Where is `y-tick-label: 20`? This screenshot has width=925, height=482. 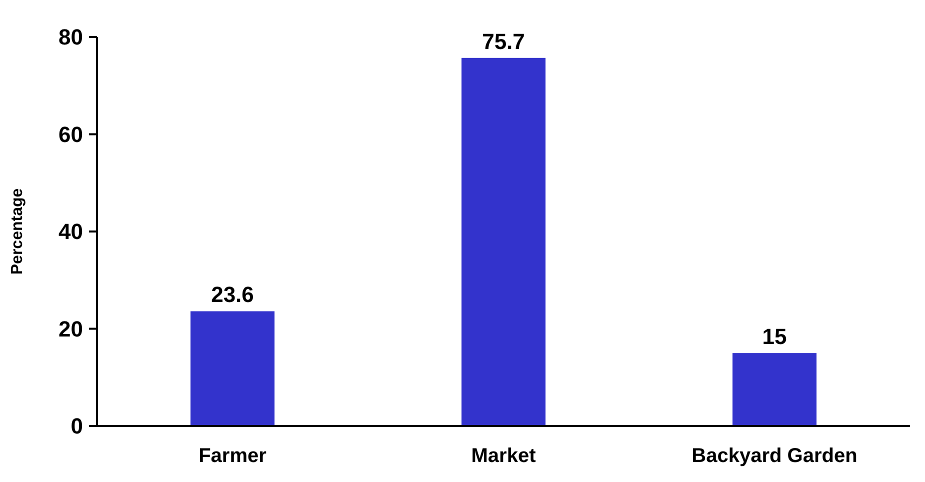 y-tick-label: 20 is located at coordinates (70, 329).